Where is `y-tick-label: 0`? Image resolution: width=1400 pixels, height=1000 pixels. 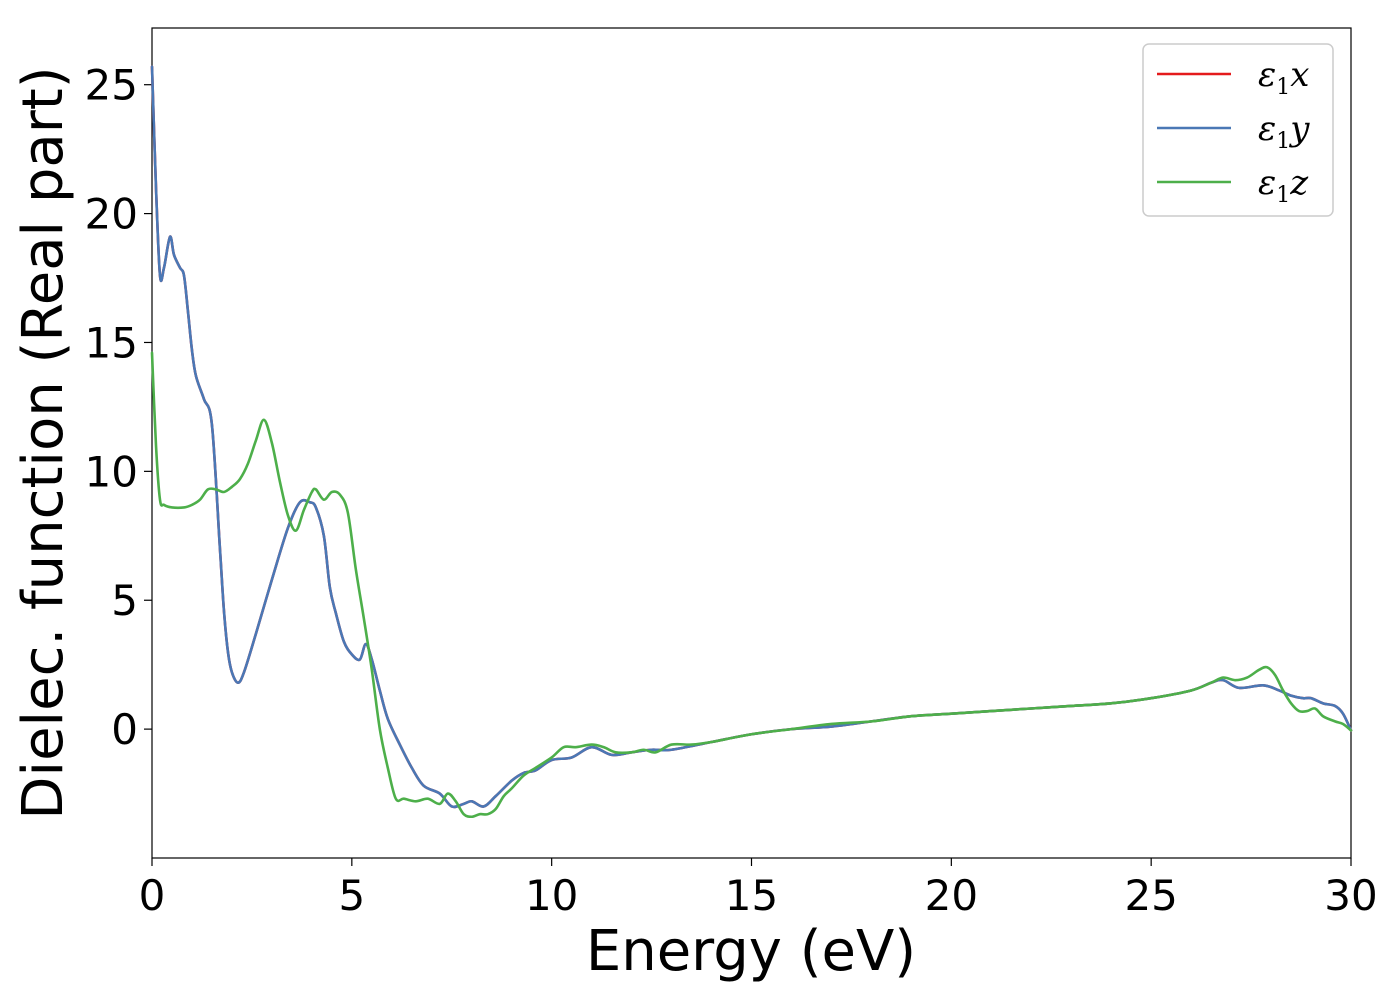 y-tick-label: 0 is located at coordinates (124, 729).